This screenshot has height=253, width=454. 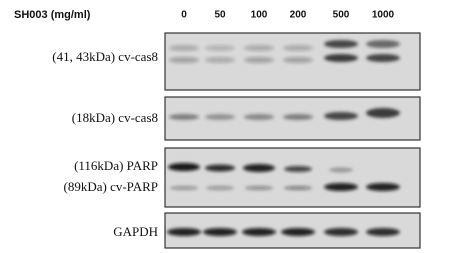 I want to click on band-label: (41, 43kDa) cv-cas8, so click(x=105, y=56).